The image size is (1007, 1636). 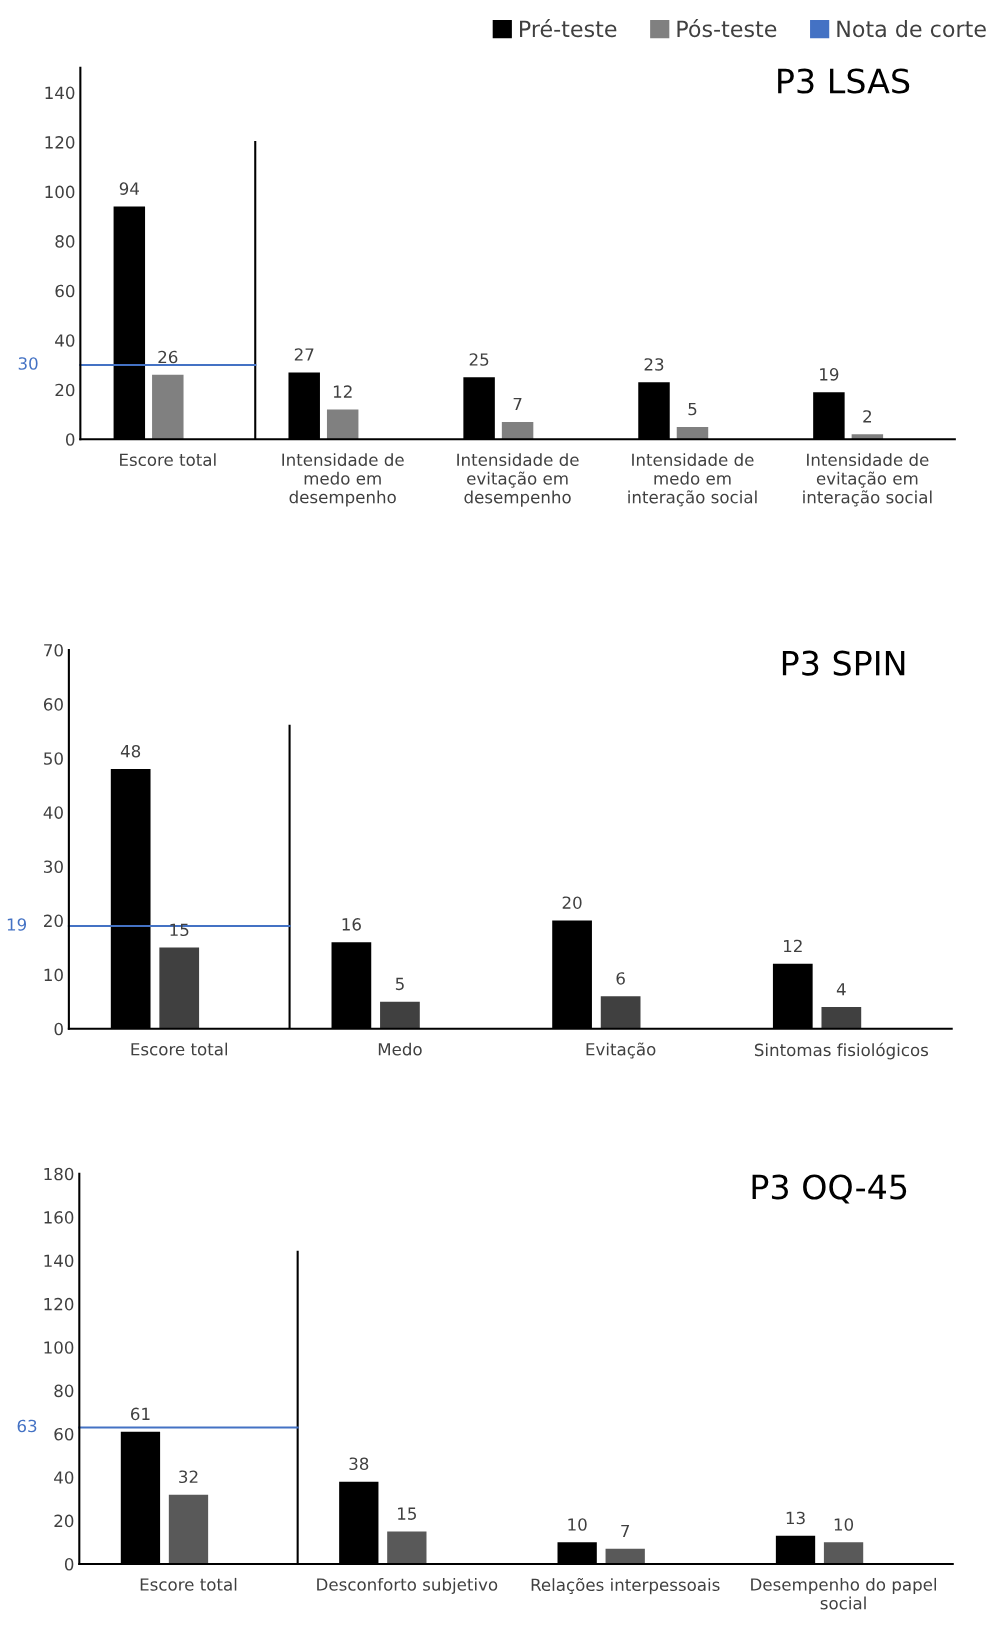 I want to click on data-label: 19, so click(x=829, y=374).